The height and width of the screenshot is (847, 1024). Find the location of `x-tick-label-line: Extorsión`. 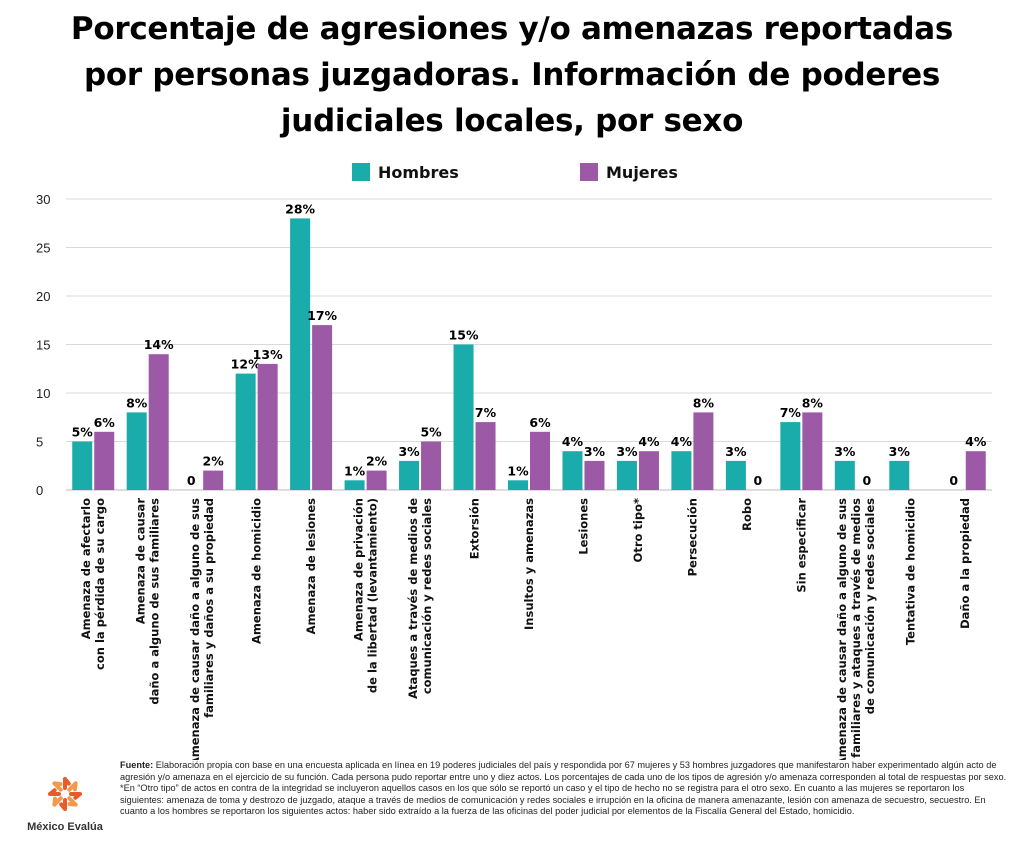

x-tick-label-line: Extorsión is located at coordinates (475, 528).